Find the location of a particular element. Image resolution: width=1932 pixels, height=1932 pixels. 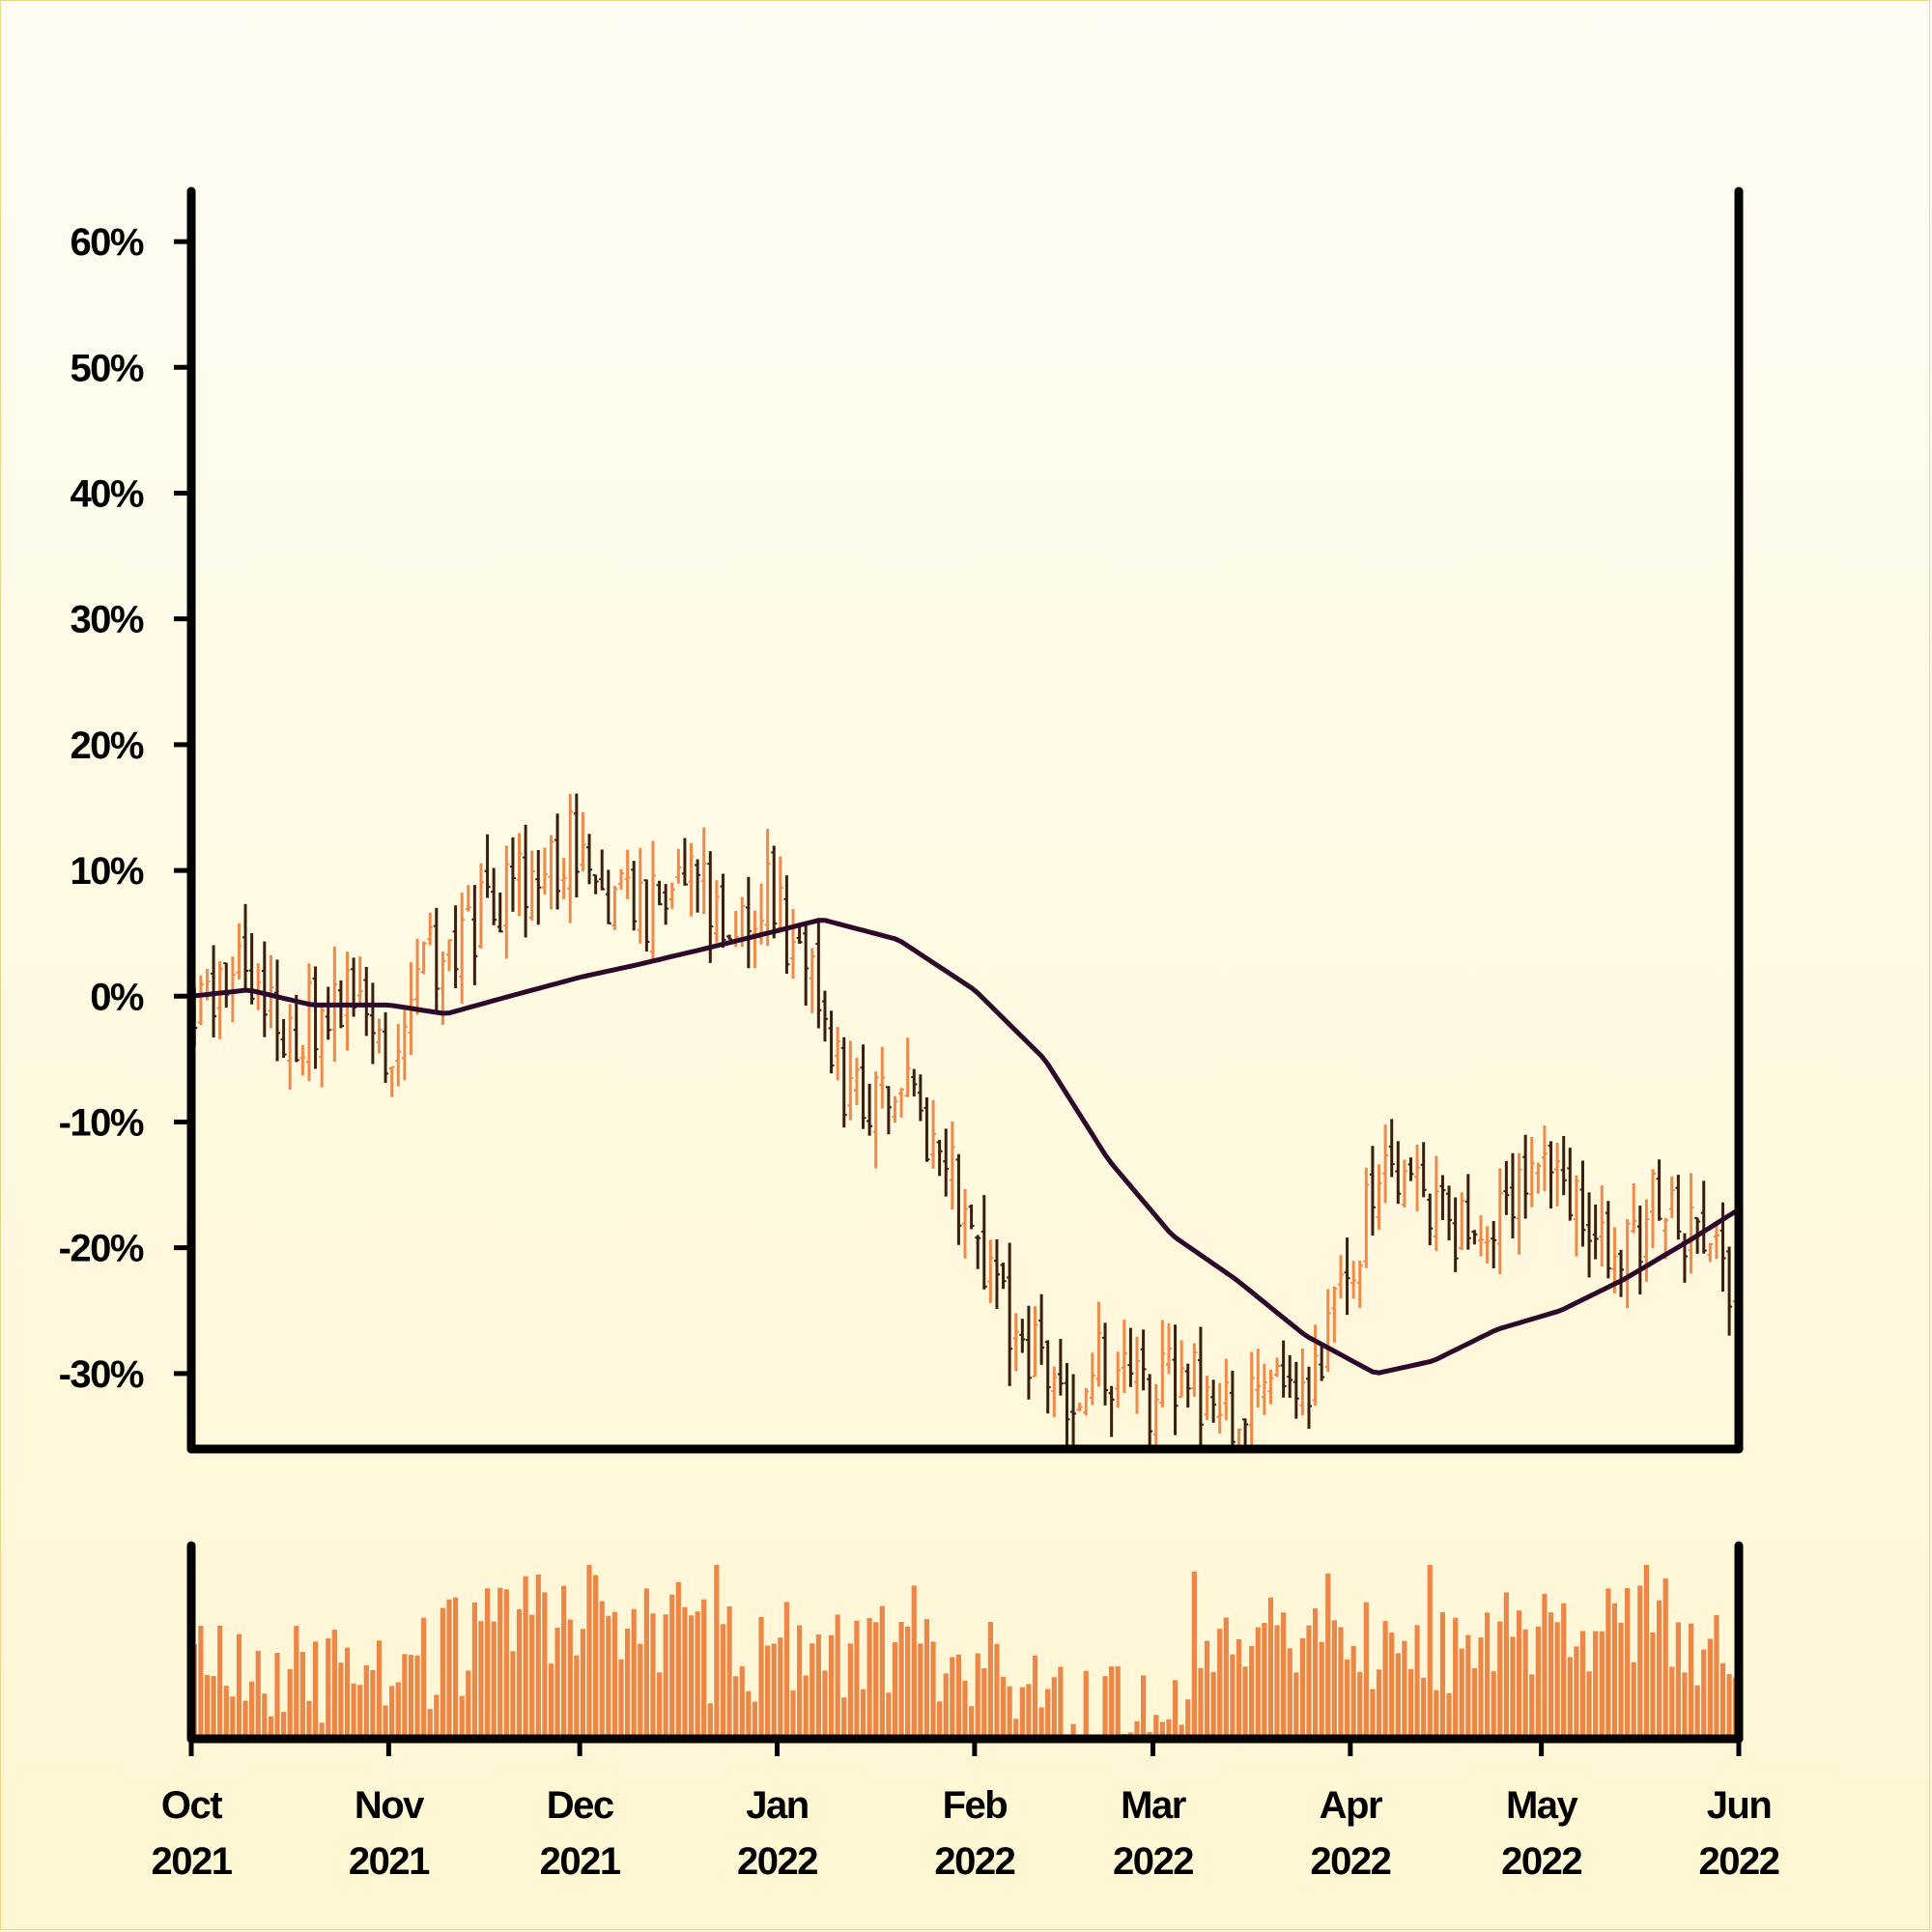

y-tick-label: 60% is located at coordinates (106, 242).